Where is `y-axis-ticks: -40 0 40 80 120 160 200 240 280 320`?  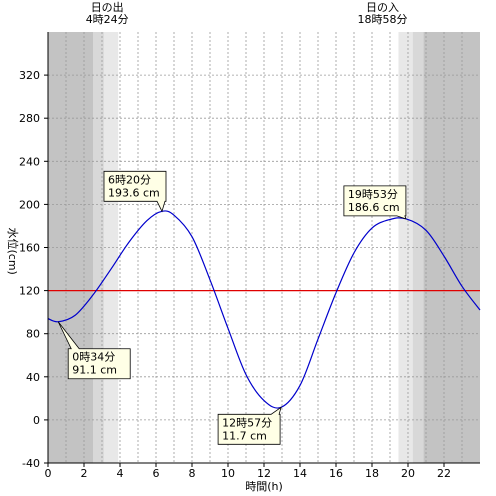 y-axis-ticks: -40 0 40 80 120 160 200 240 280 320 is located at coordinates (33, 269).